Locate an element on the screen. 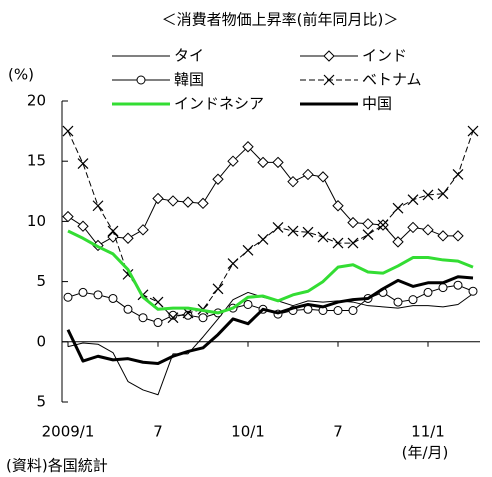 This screenshot has width=492, height=477. chart-title: ＜消費者物価上昇率(前年同月比)＞ is located at coordinates (280, 20).